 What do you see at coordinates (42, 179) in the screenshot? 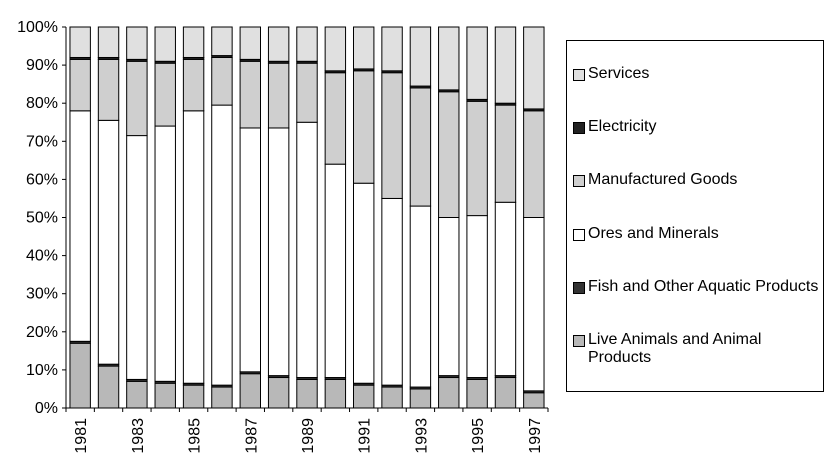
I see `y-tick-label: 60%` at bounding box center [42, 179].